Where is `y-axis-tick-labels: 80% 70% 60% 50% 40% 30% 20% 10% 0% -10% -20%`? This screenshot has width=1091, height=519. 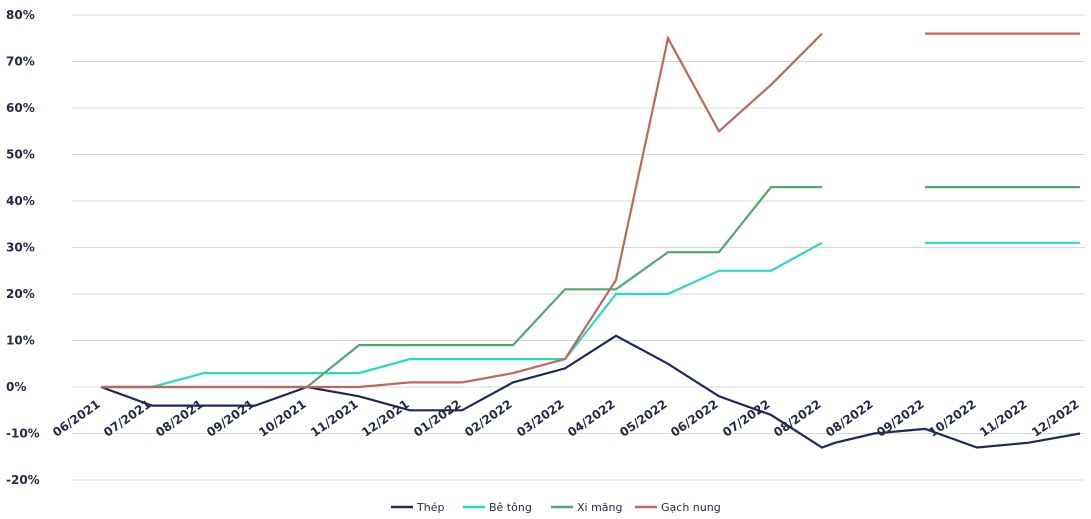 y-axis-tick-labels: 80% 70% 60% 50% 40% 30% 20% 10% 0% -10% -20% is located at coordinates (23, 247).